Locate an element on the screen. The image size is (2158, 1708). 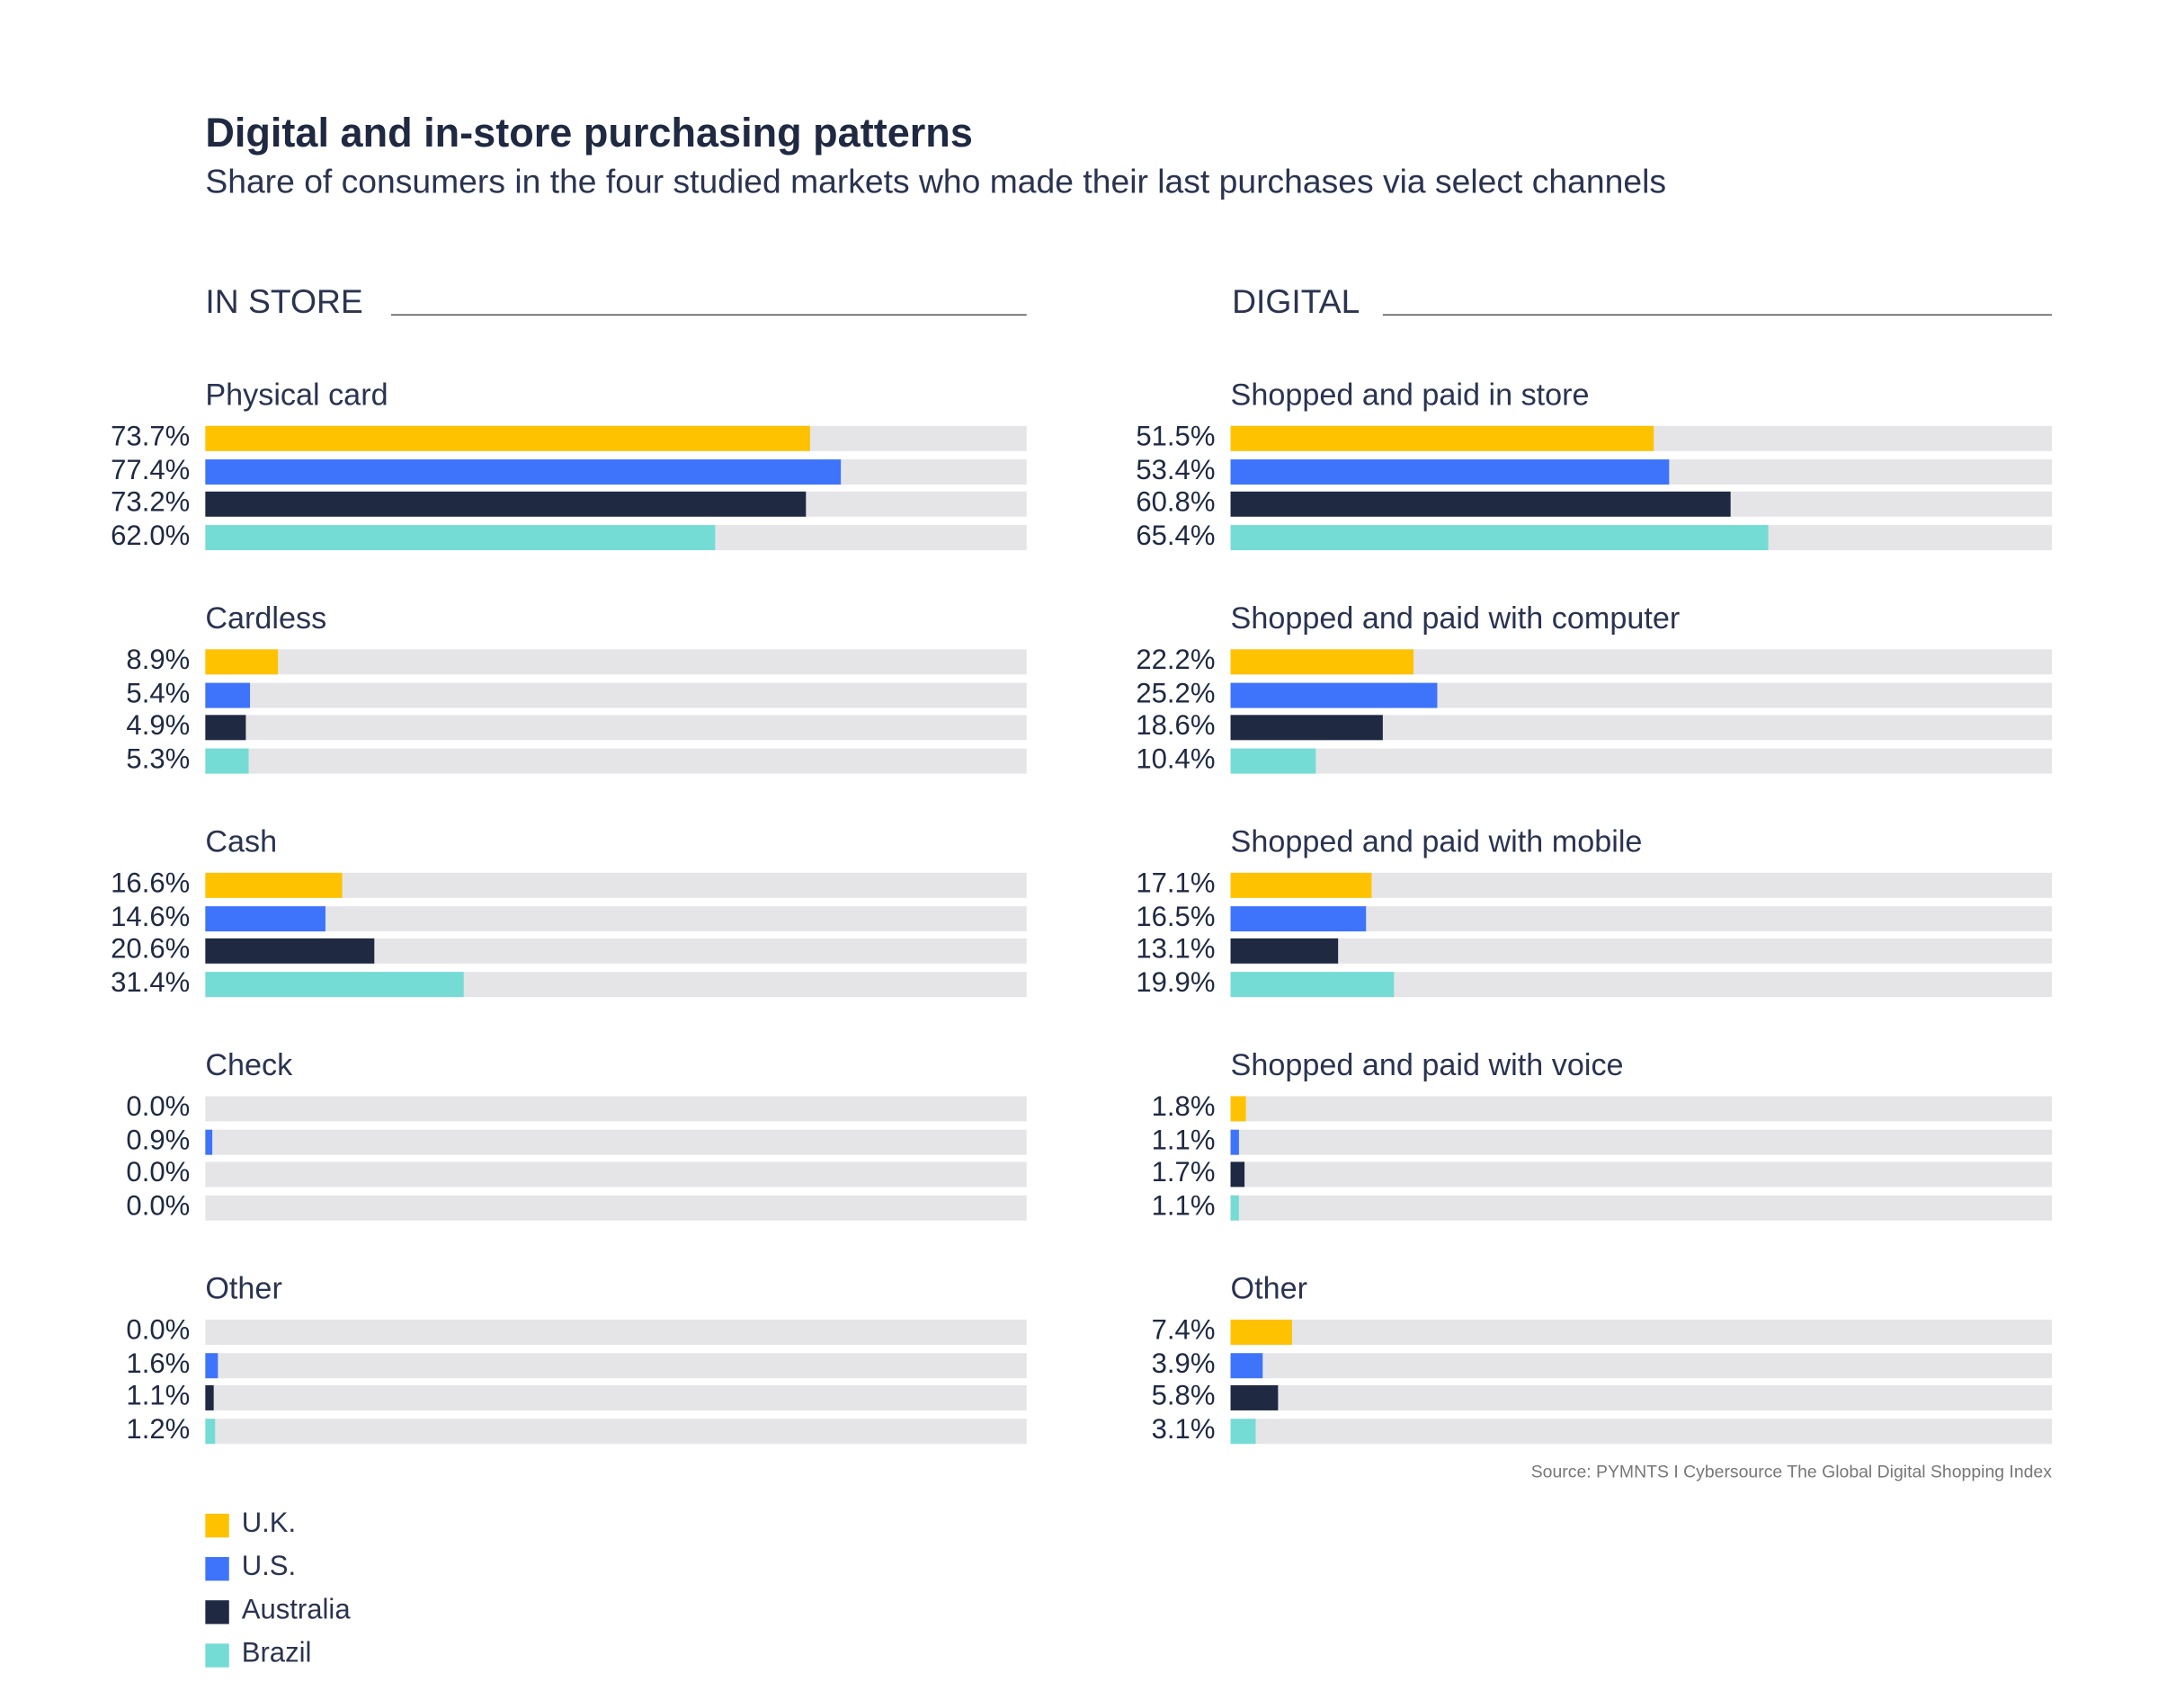
value-label: 0.9% is located at coordinates (158, 1140).